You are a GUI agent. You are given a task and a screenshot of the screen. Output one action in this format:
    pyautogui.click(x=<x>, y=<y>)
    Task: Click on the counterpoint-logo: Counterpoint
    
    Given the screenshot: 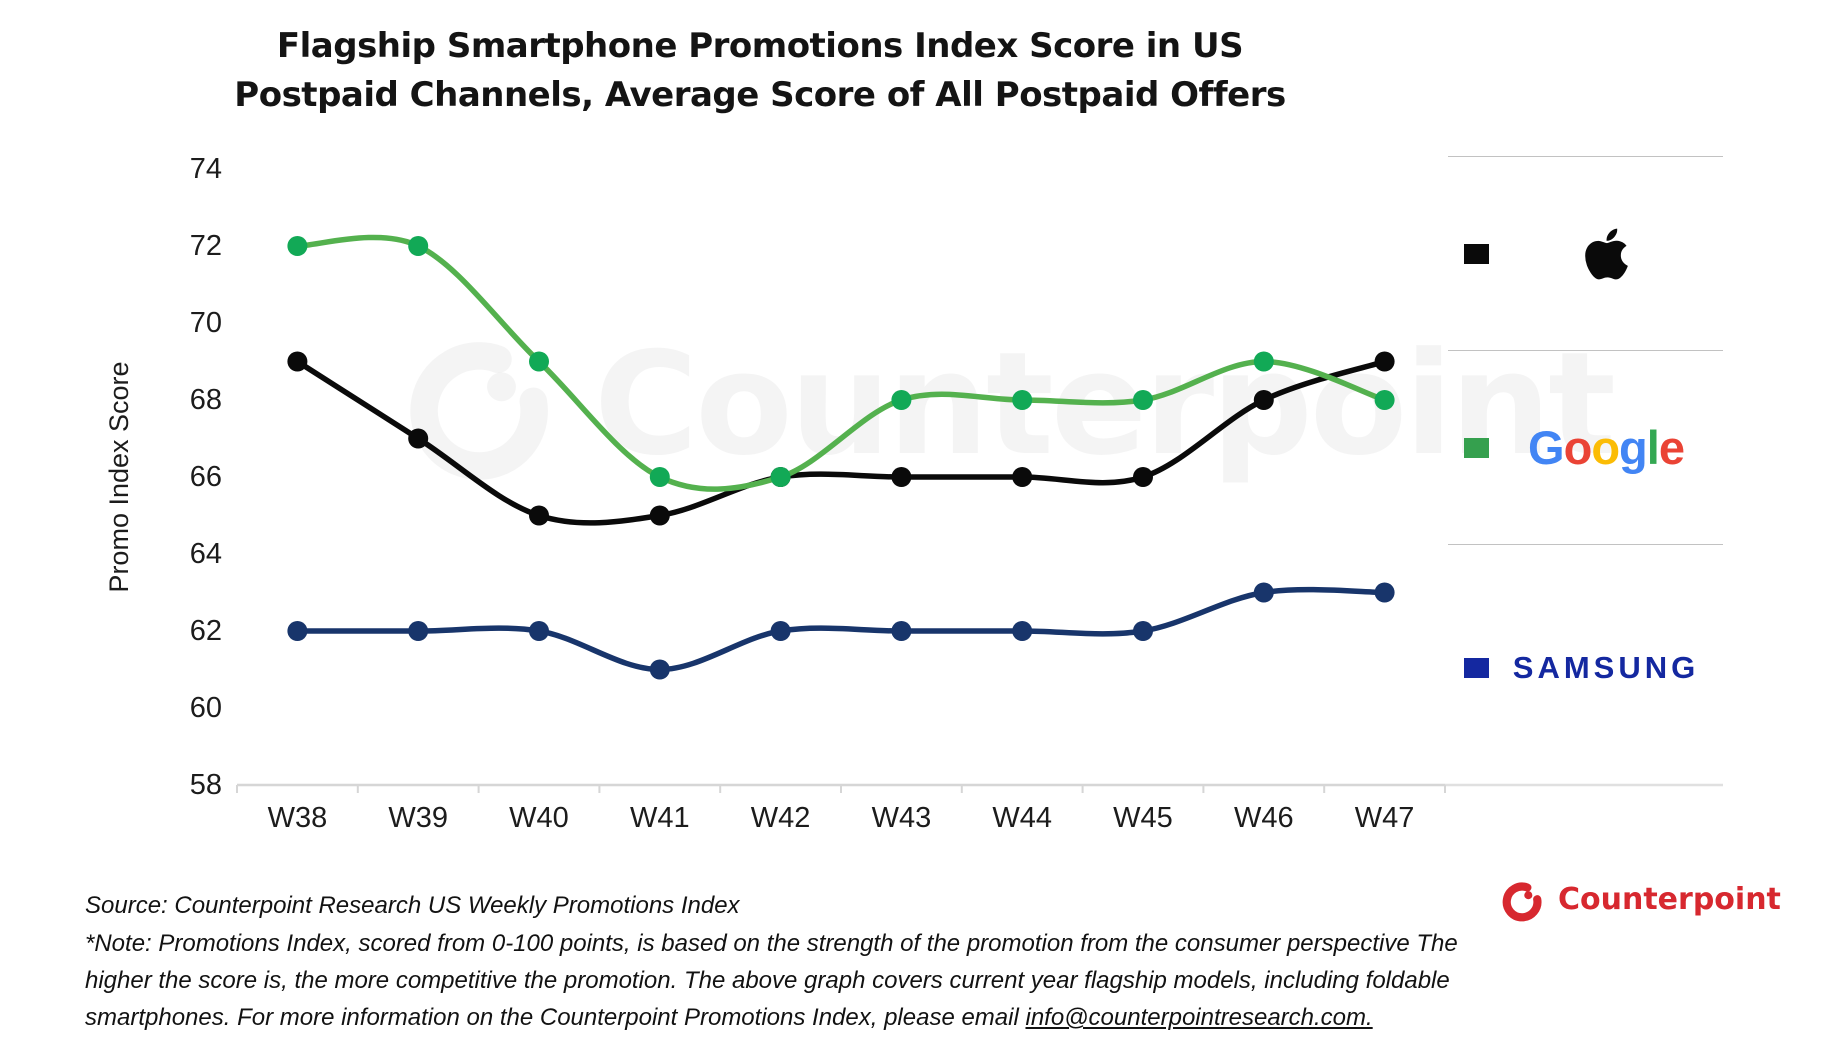 What is the action you would take?
    pyautogui.click(x=1640, y=900)
    